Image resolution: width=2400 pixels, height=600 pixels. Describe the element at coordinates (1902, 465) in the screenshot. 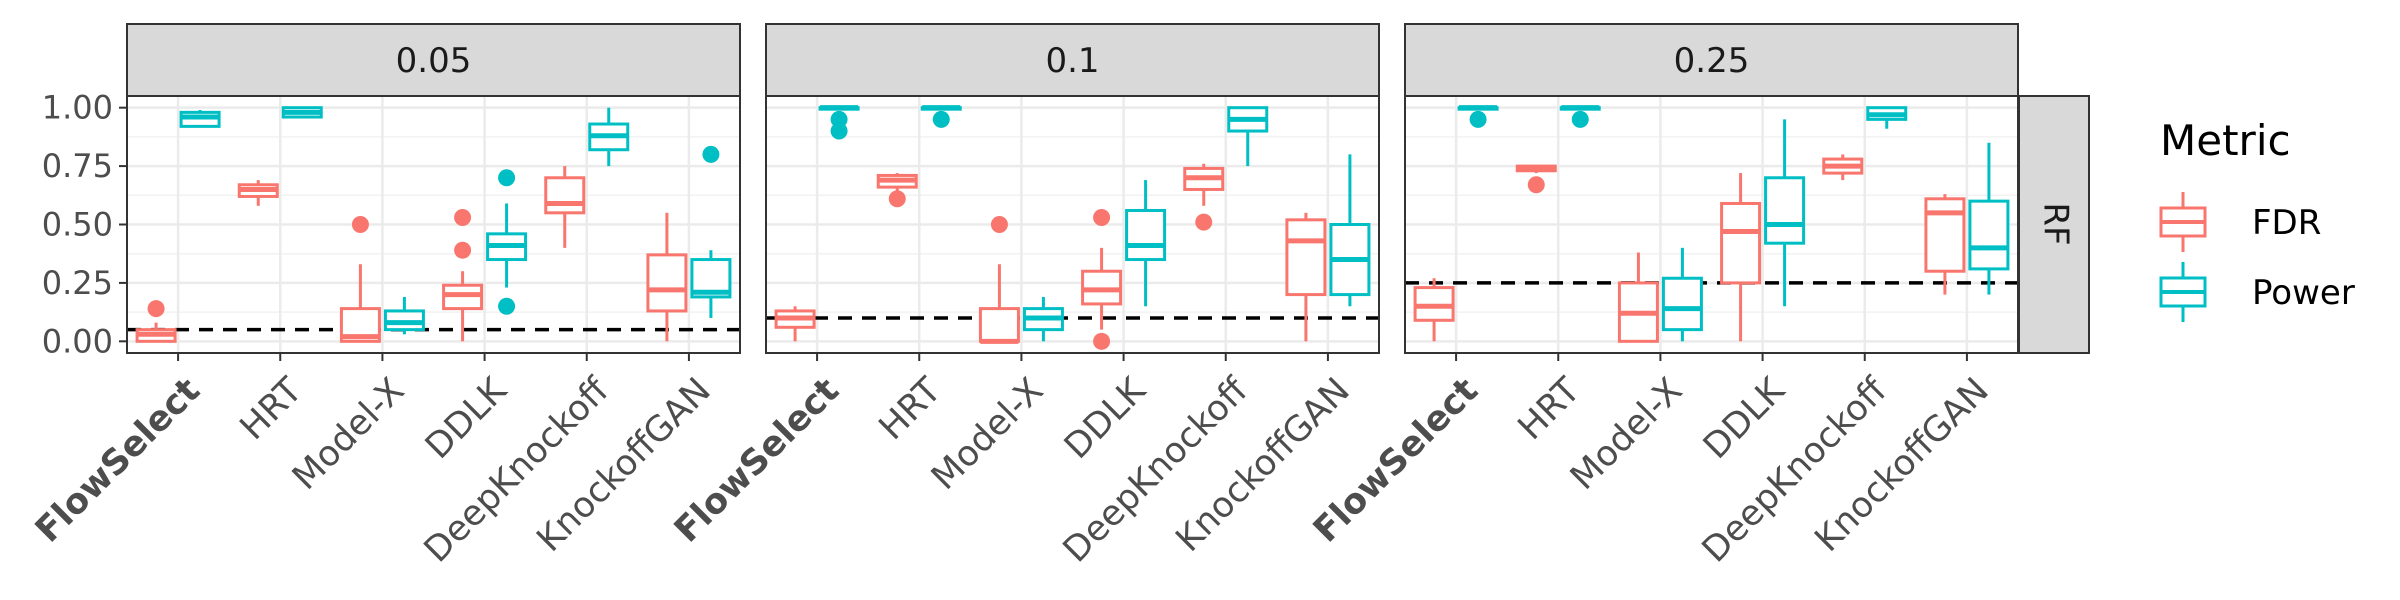

I see `x-tick-label: KnockoffGAN` at that location.